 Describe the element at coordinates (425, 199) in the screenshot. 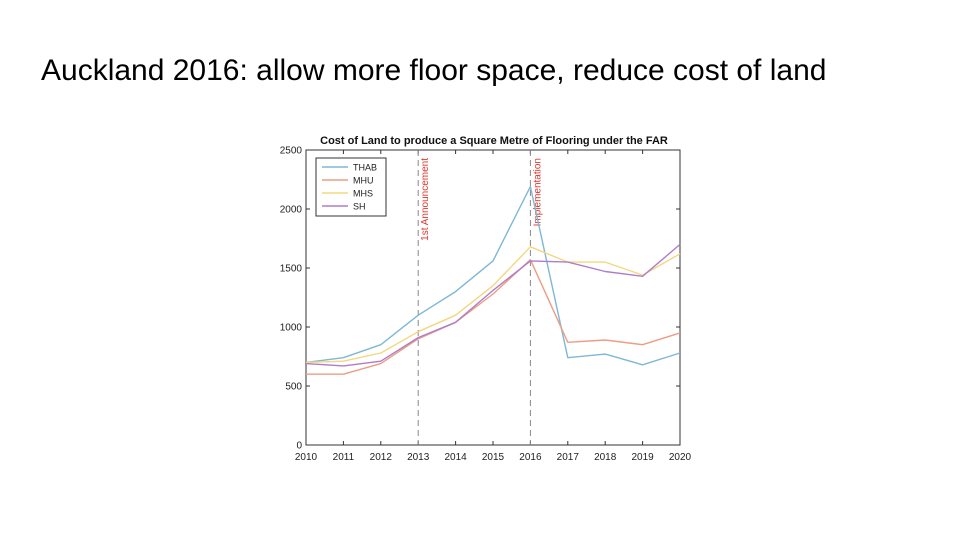

I see `annotation-label-0: 1st Announcement` at that location.